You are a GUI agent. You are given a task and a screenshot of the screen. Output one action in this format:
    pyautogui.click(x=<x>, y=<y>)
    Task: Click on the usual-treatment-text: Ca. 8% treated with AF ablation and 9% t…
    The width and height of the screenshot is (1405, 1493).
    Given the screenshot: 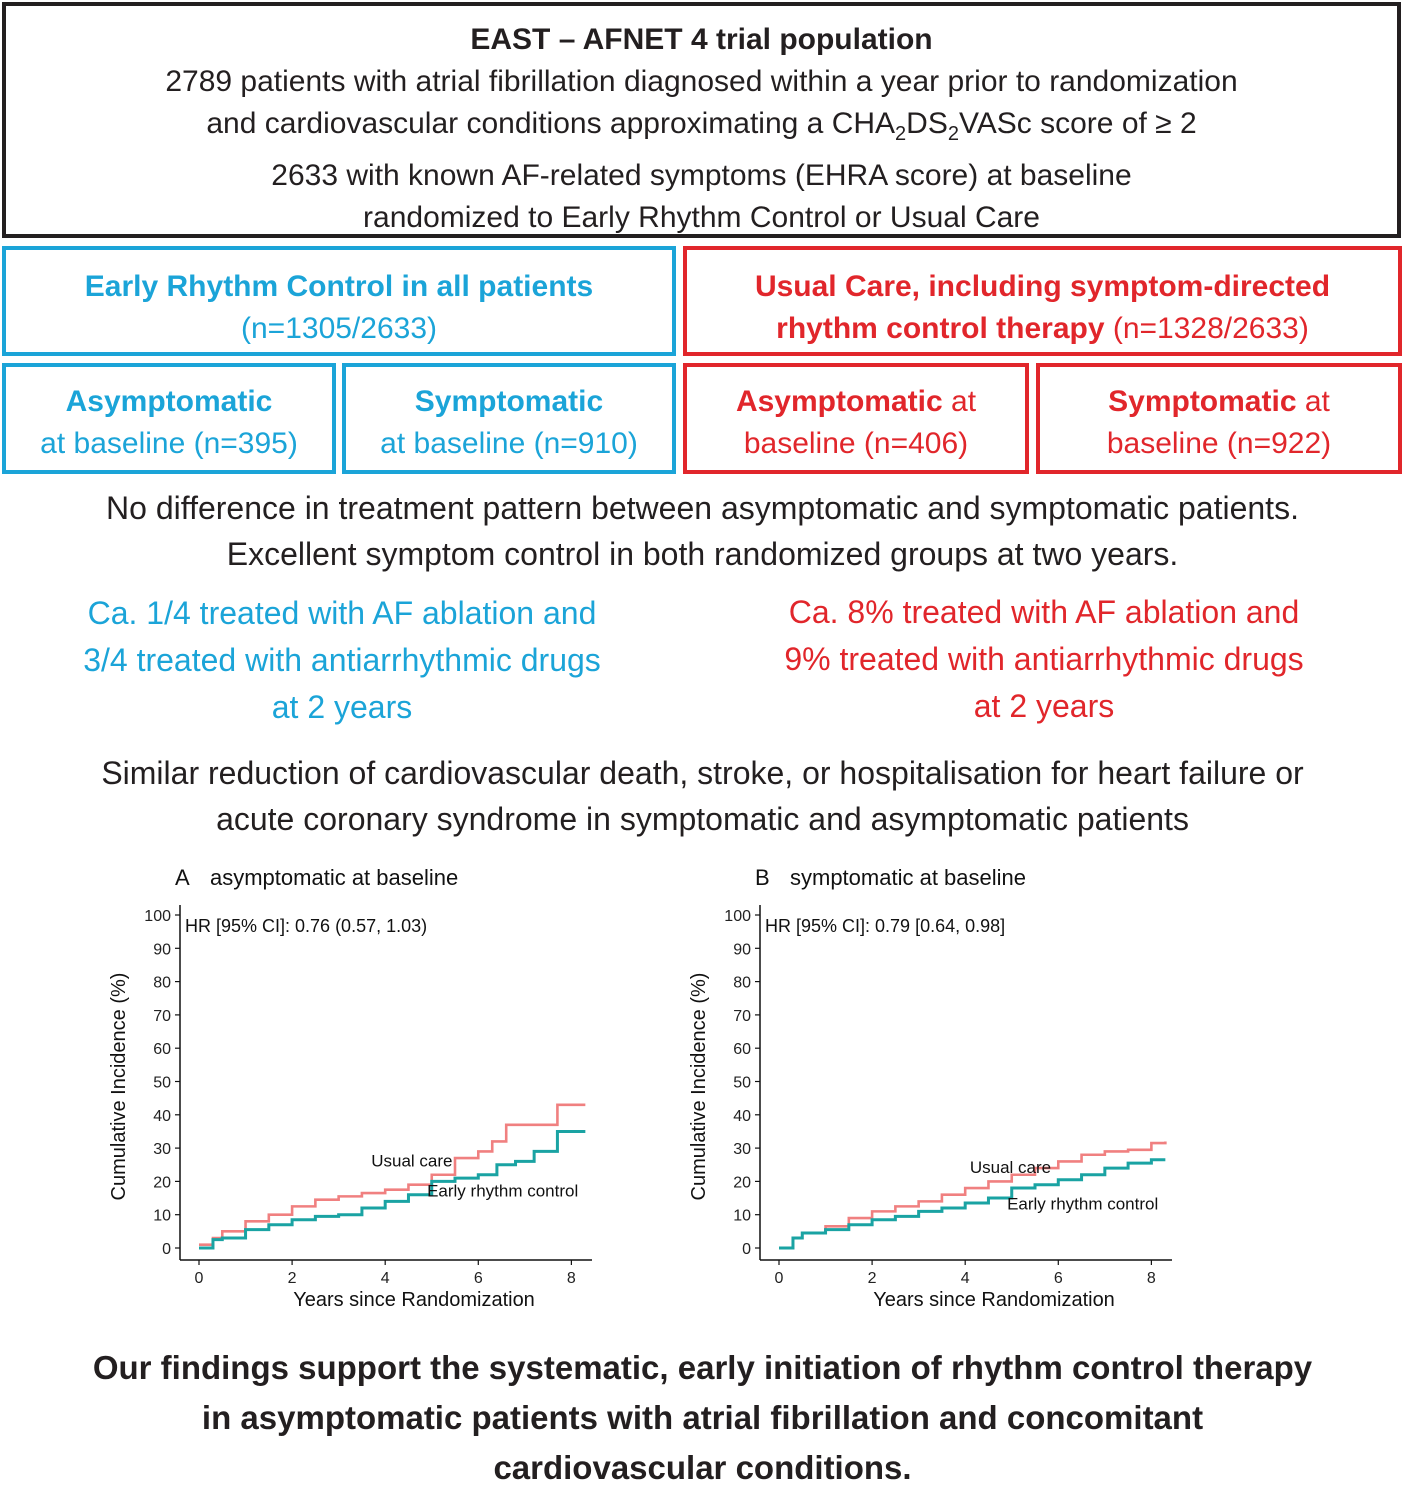 What is the action you would take?
    pyautogui.click(x=1044, y=659)
    